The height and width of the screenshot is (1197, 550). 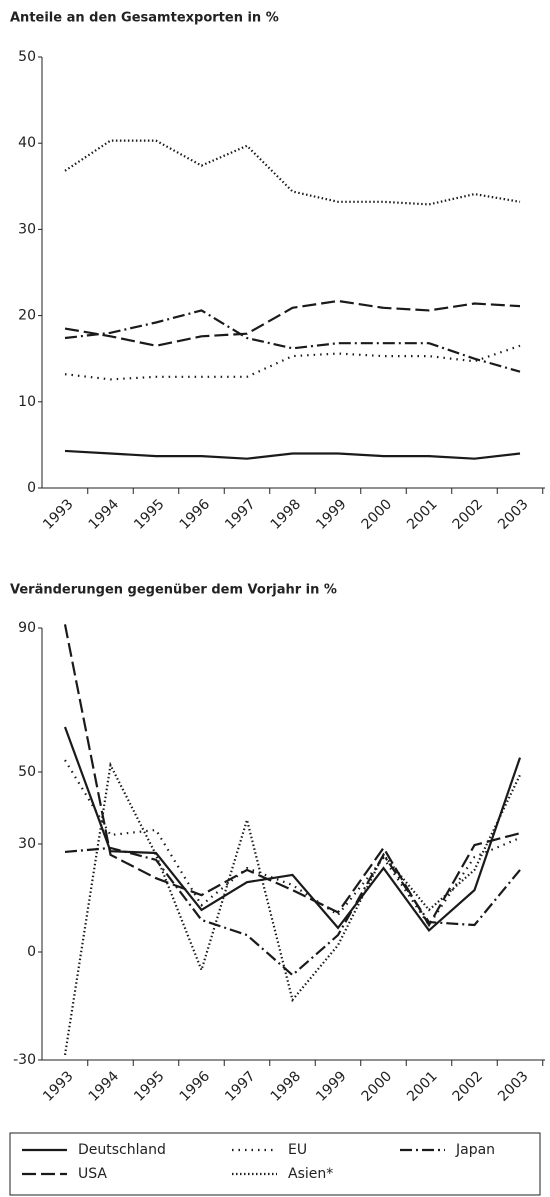 I want to click on legend-box, so click(x=275, y=1164).